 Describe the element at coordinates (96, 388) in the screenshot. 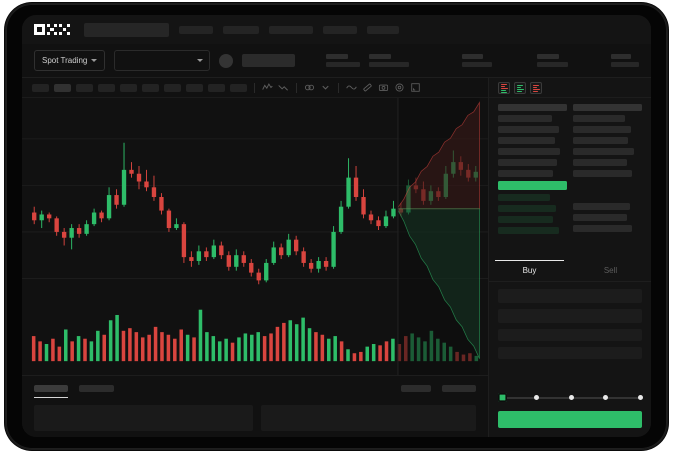

I see `tab-order-history` at that location.